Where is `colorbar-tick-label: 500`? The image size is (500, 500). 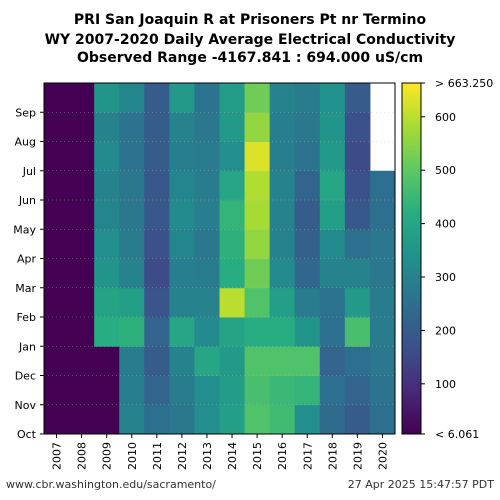 colorbar-tick-label: 500 is located at coordinates (445, 170).